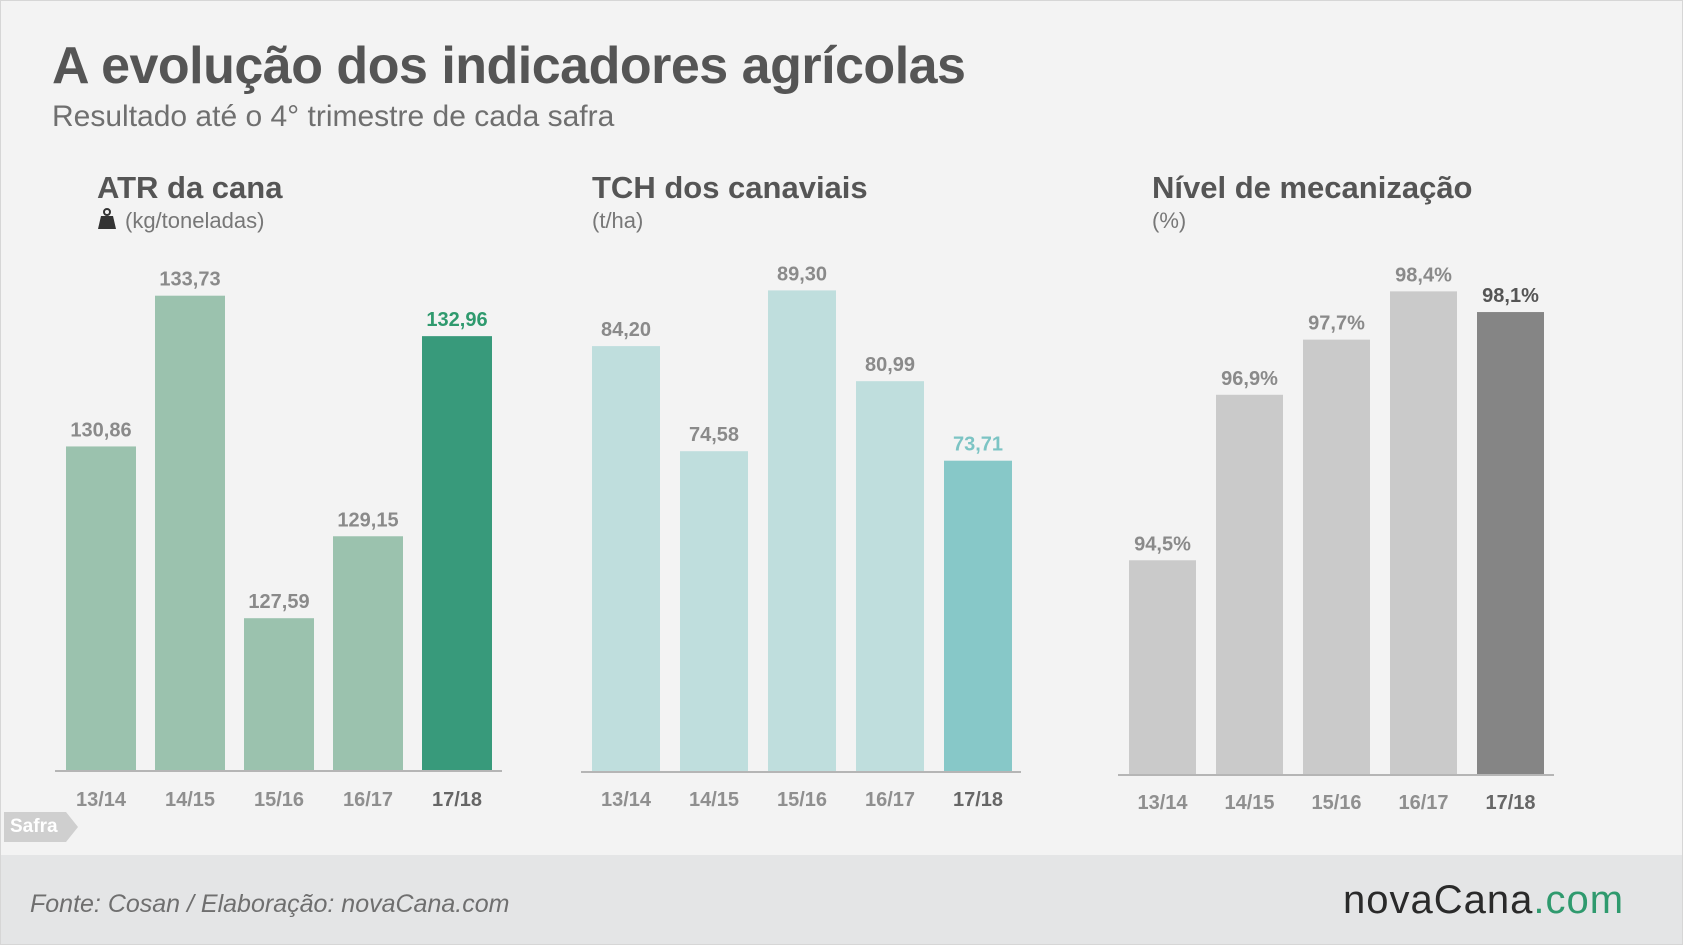 The height and width of the screenshot is (945, 1683). Describe the element at coordinates (1423, 803) in the screenshot. I see `mec-tick-label-4: 16/17` at that location.